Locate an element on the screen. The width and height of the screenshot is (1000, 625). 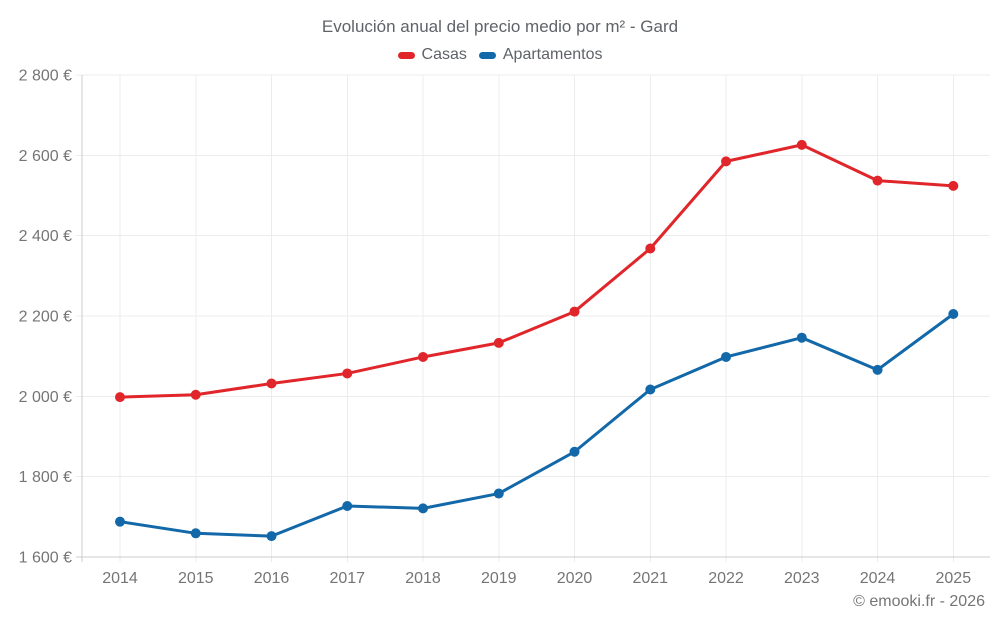
data-point-casas-2016 is located at coordinates (271, 383).